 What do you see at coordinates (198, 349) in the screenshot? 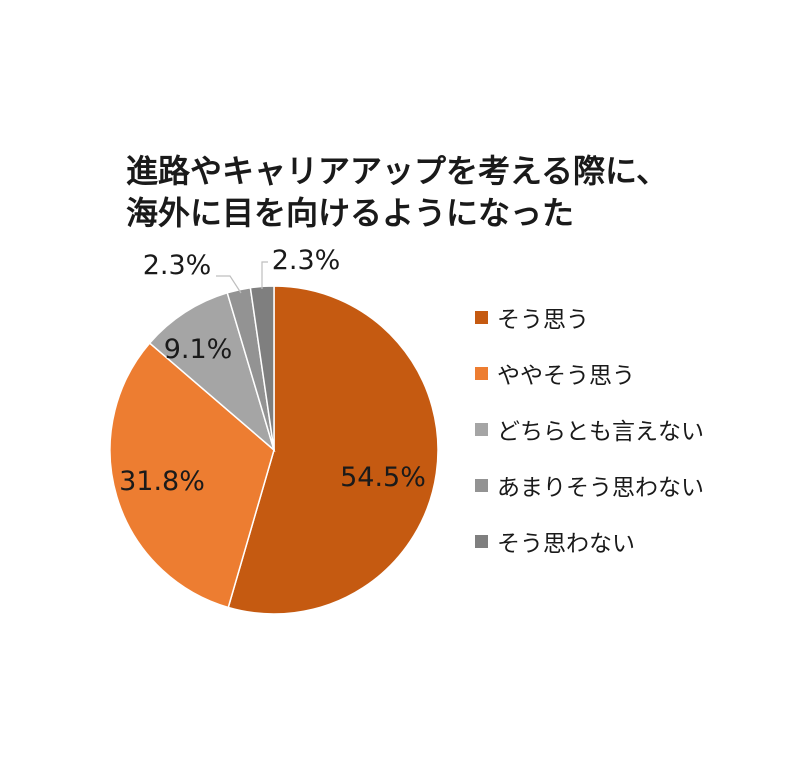
I see `data-label-3: 9.1%` at bounding box center [198, 349].